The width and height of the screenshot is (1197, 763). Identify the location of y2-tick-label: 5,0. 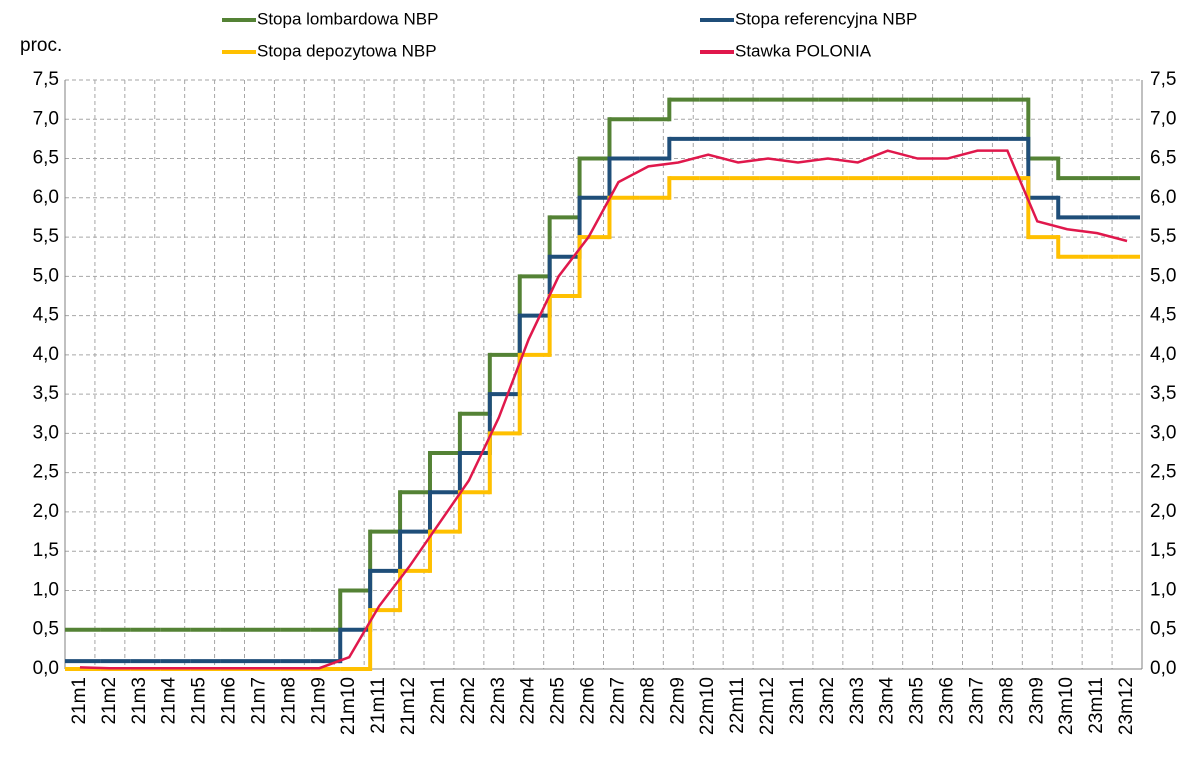
(1163, 275).